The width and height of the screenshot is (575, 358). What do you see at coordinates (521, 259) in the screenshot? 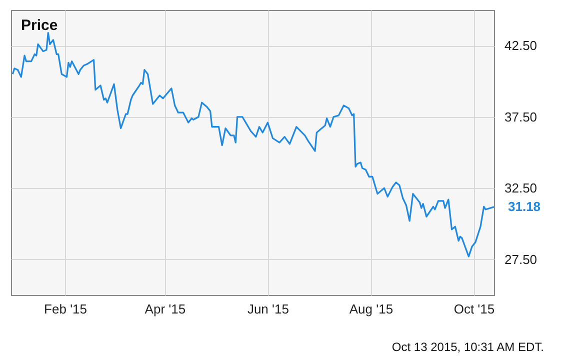
I see `y-tick-label: 27.50` at bounding box center [521, 259].